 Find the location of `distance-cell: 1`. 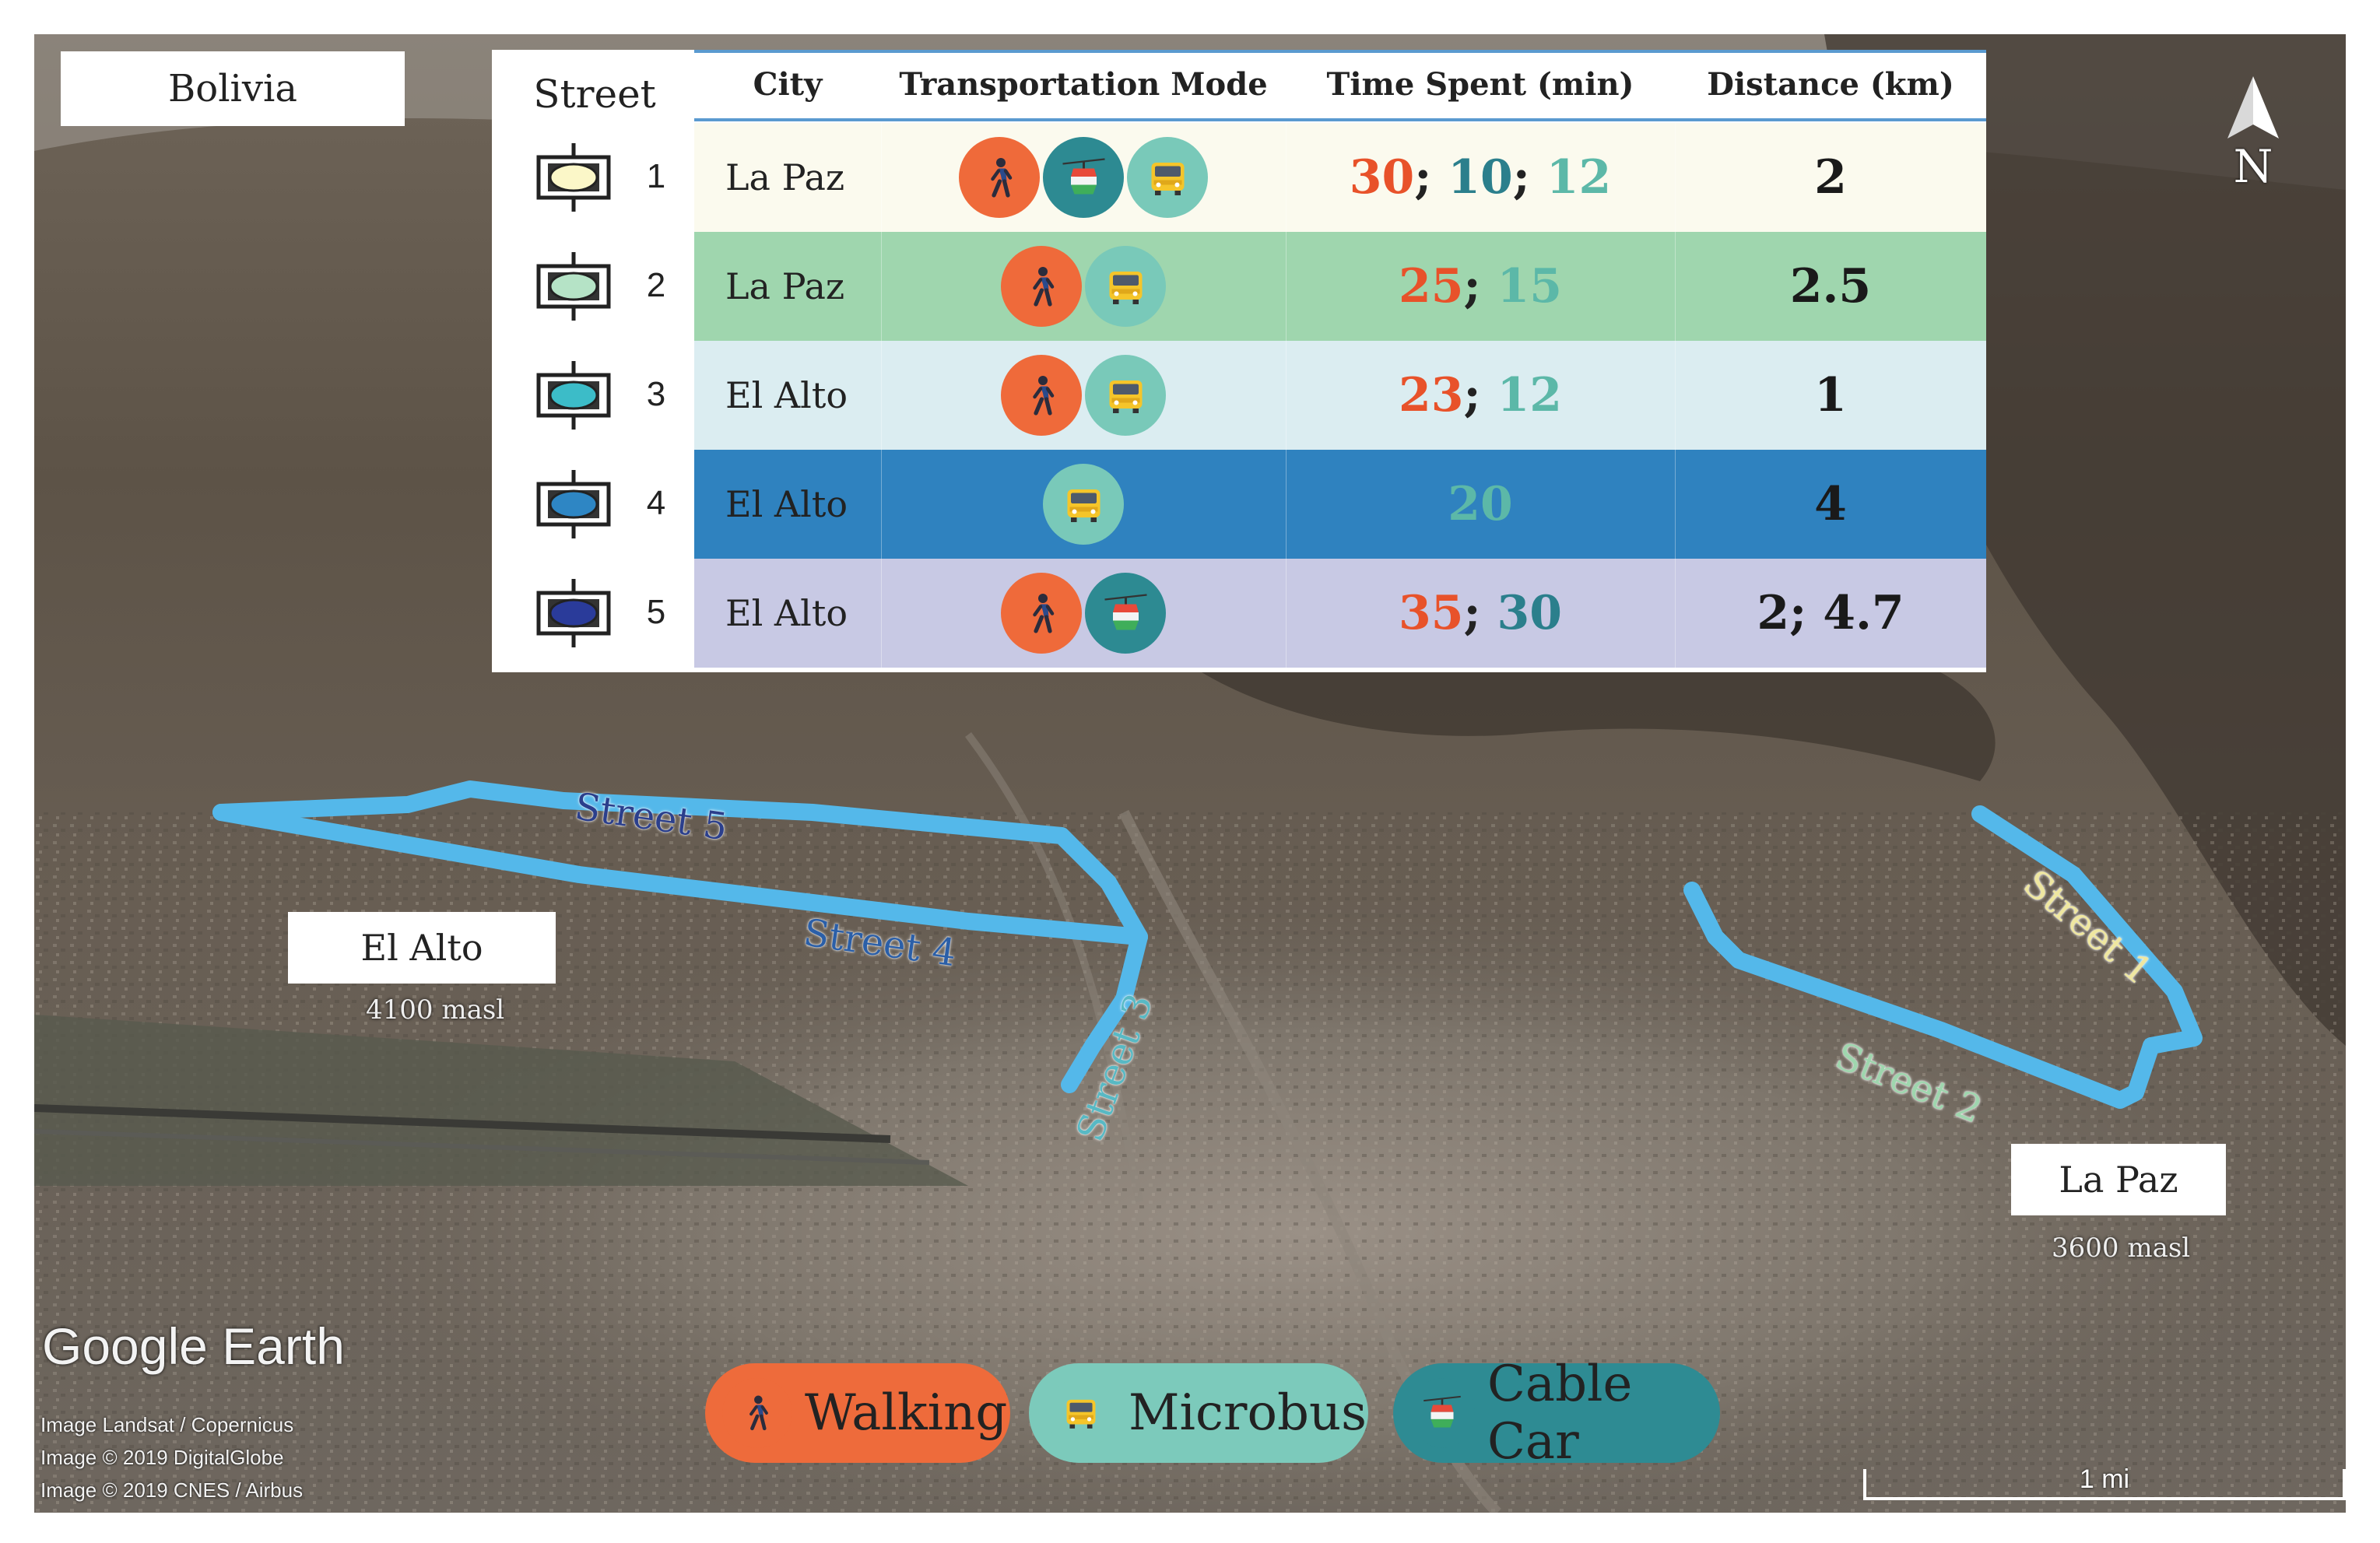

distance-cell: 1 is located at coordinates (1831, 395).